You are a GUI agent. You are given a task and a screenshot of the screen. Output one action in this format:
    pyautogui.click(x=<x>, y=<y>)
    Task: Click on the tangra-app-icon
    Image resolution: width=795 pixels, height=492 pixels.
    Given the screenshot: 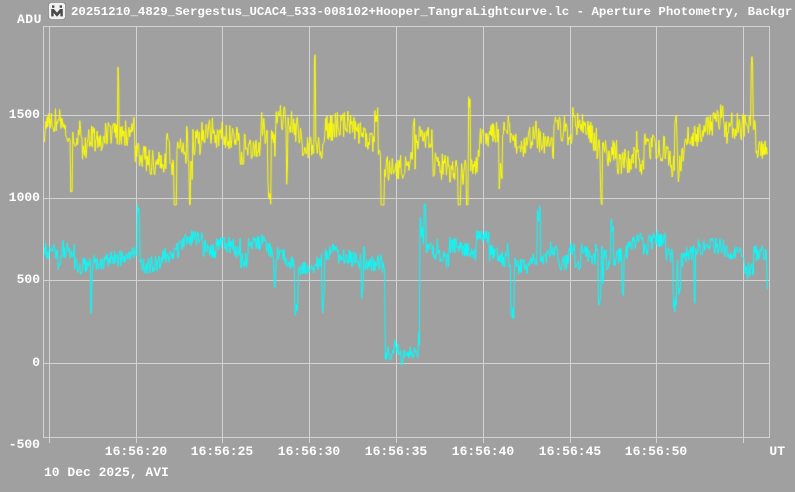 What is the action you would take?
    pyautogui.click(x=57, y=11)
    